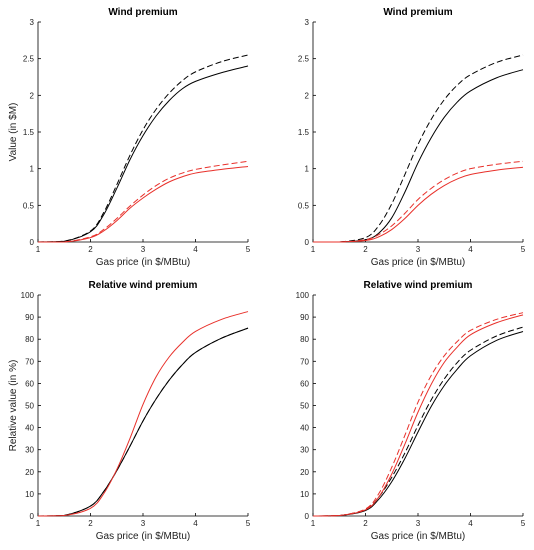  What do you see at coordinates (13, 406) in the screenshot?
I see `y-axis-label: Relative value (in %)` at bounding box center [13, 406].